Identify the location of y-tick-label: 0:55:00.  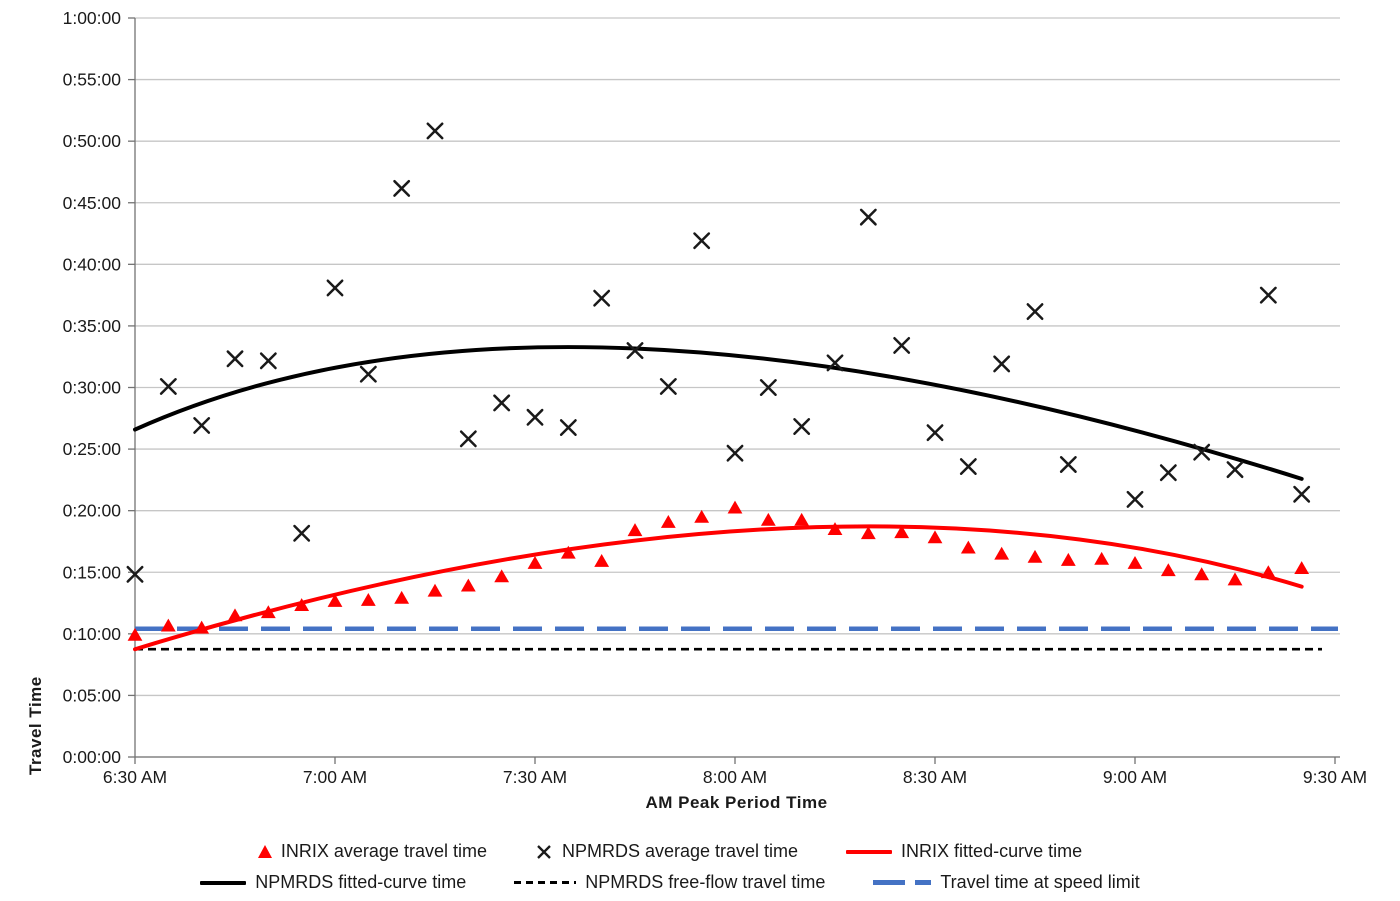
(92, 80).